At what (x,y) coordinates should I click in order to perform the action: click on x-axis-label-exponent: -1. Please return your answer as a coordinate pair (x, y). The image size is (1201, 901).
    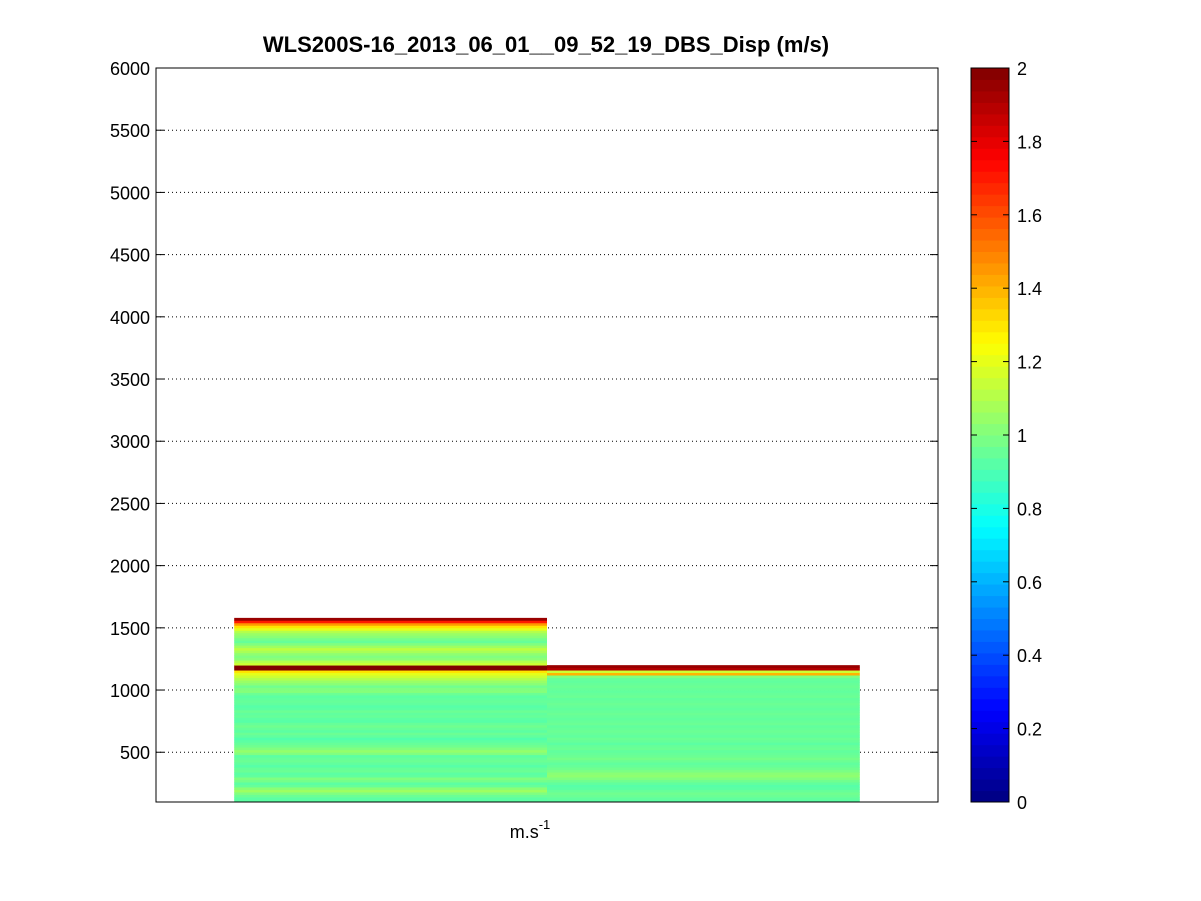
    Looking at the image, I should click on (545, 824).